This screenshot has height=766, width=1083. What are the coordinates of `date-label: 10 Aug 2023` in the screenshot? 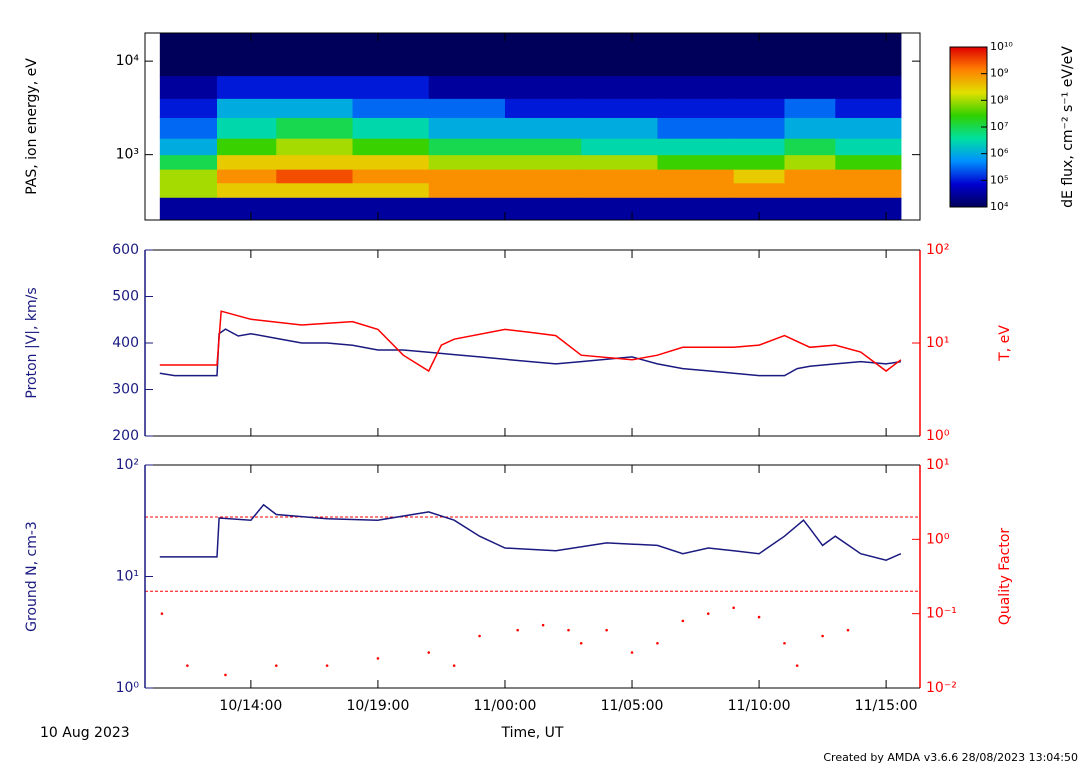 It's located at (85, 733).